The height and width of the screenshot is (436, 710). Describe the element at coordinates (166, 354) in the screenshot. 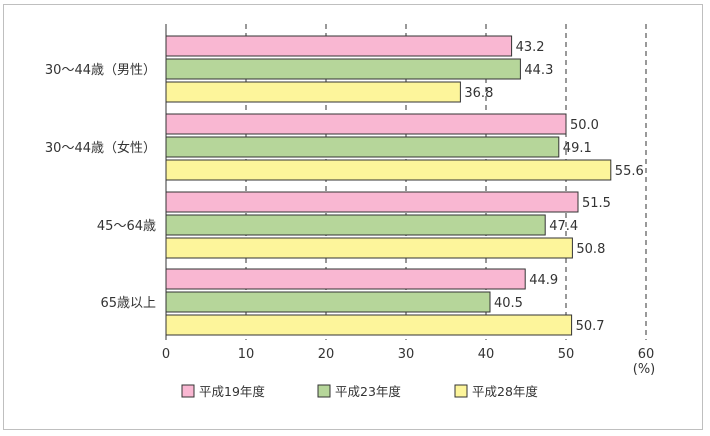

I see `x-tick-label-0: 0` at that location.